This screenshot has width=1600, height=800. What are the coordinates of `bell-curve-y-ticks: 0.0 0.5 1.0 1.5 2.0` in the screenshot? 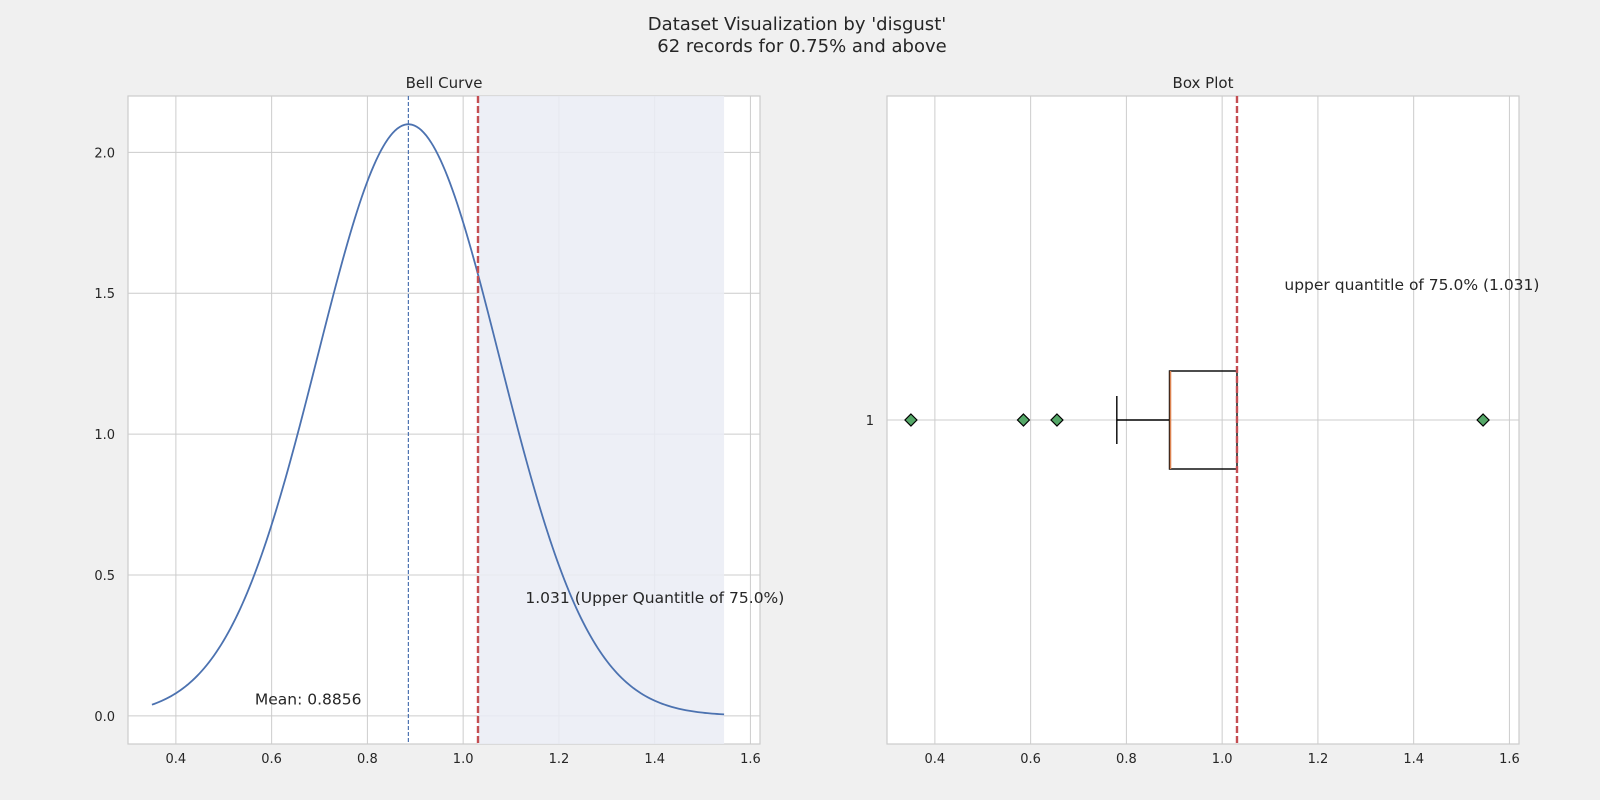 It's located at (104, 435).